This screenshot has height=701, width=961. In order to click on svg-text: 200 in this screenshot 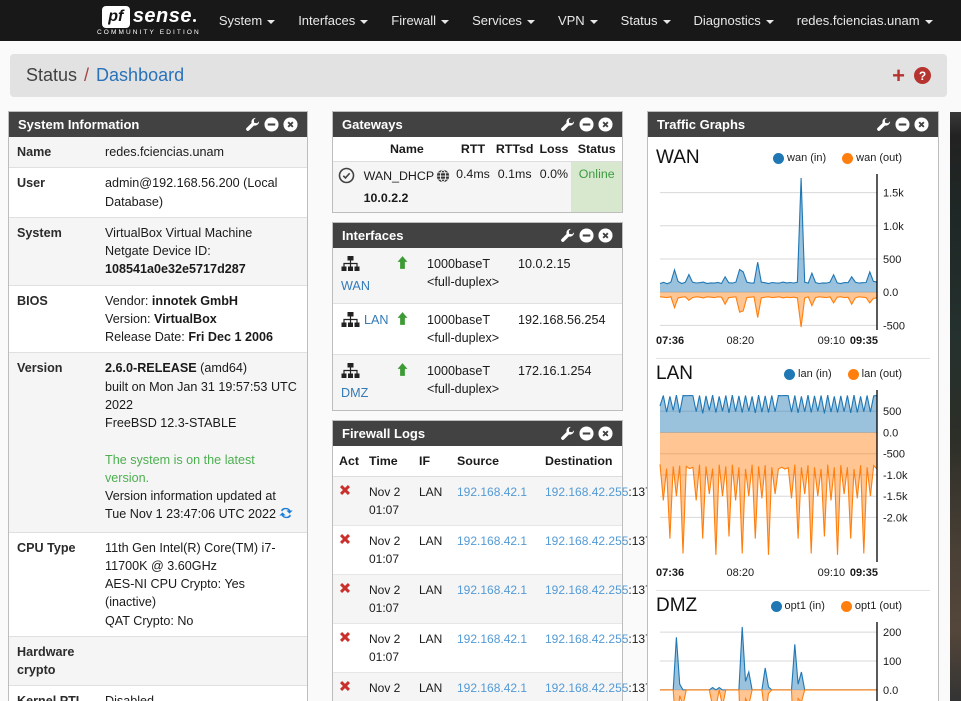, I will do `click(892, 633)`.